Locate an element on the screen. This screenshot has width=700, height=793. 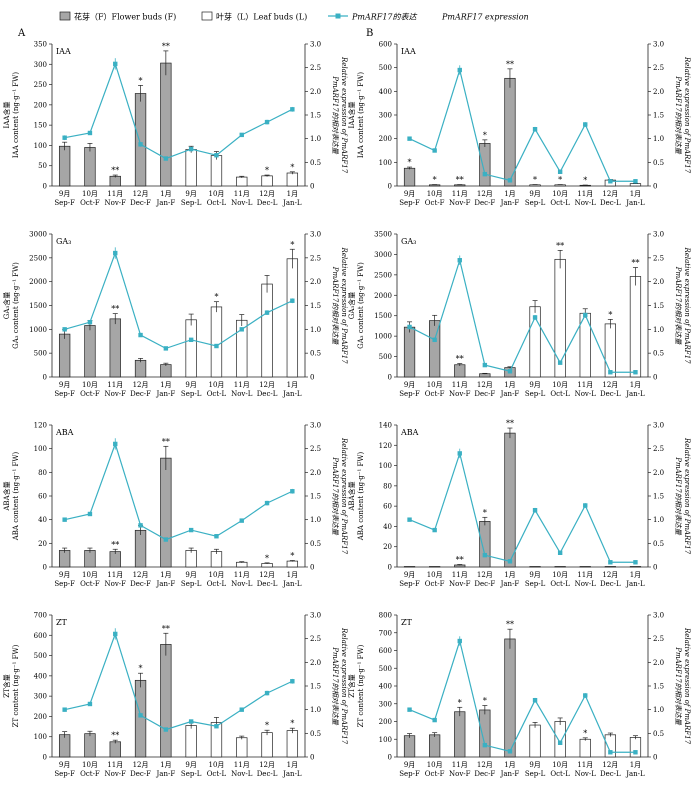
y2-tick-label: 3.0 is located at coordinates (658, 616).